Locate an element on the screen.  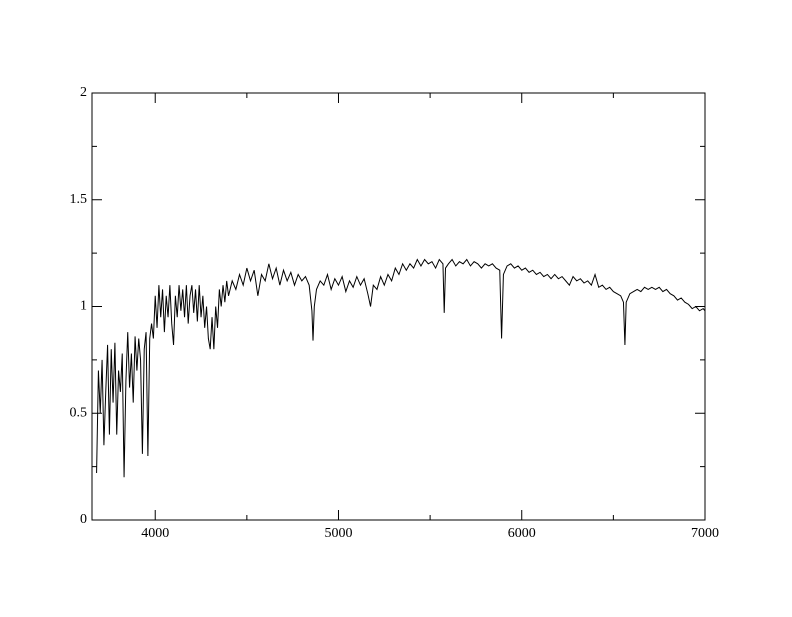
y-tick-label: 1 is located at coordinates (83, 306).